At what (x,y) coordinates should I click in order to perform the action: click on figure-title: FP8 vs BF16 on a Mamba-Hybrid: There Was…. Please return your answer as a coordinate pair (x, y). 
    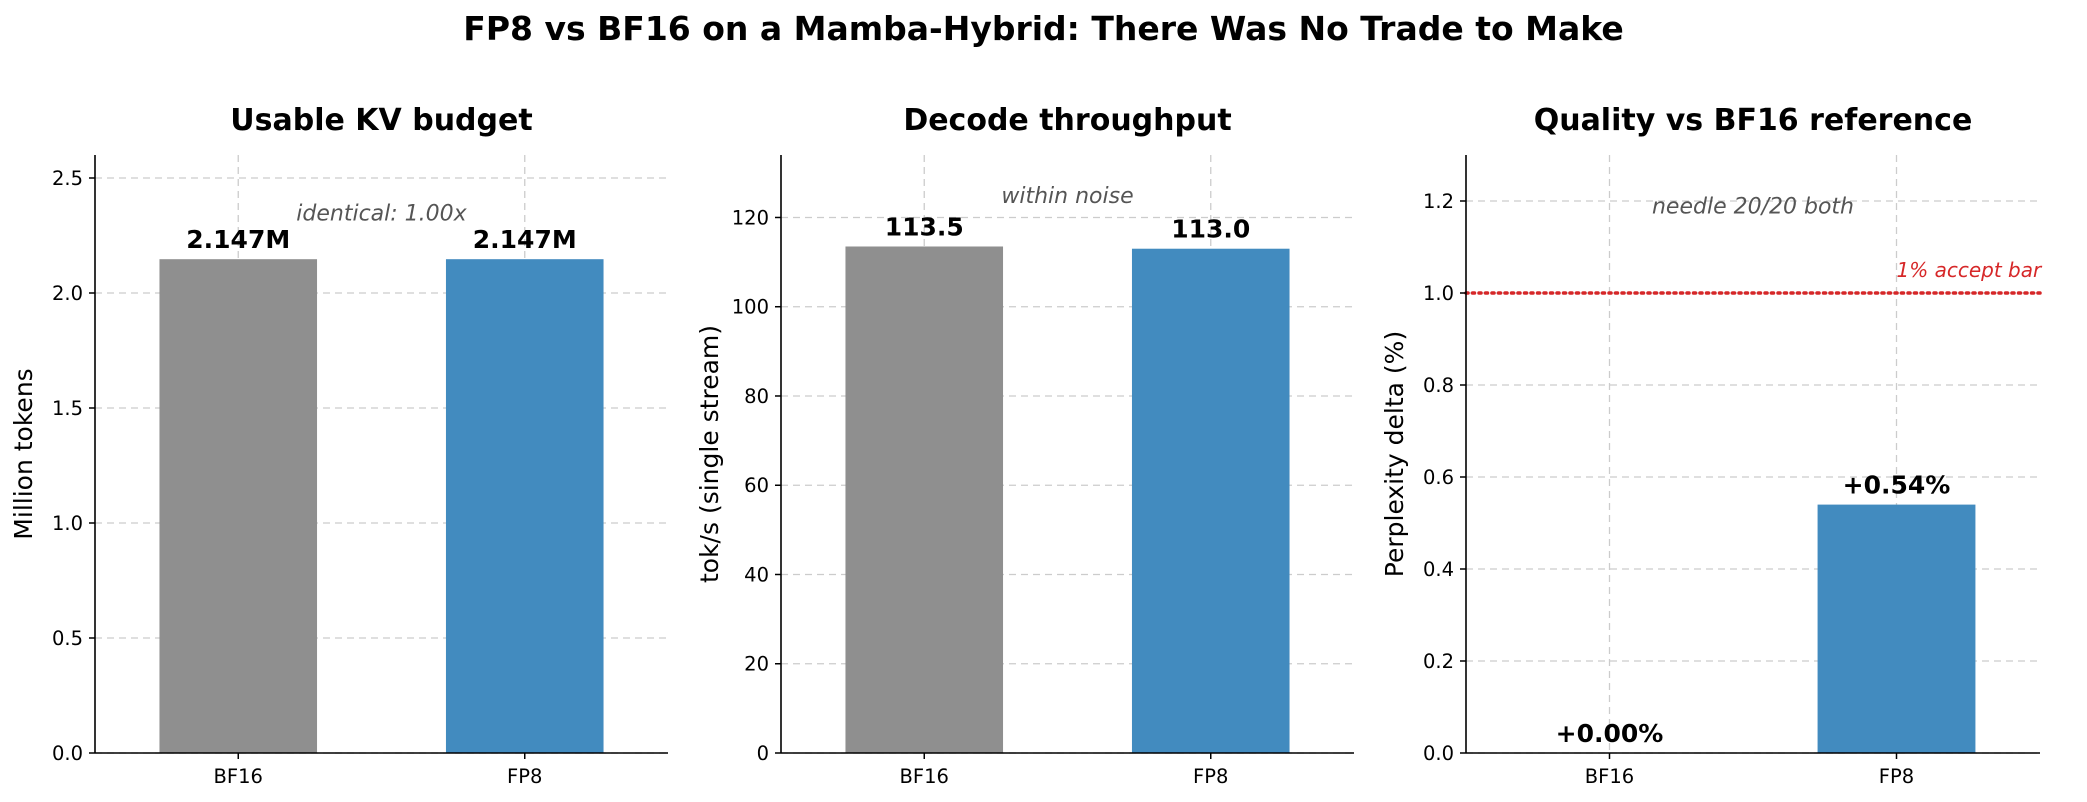
    Looking at the image, I should click on (1043, 28).